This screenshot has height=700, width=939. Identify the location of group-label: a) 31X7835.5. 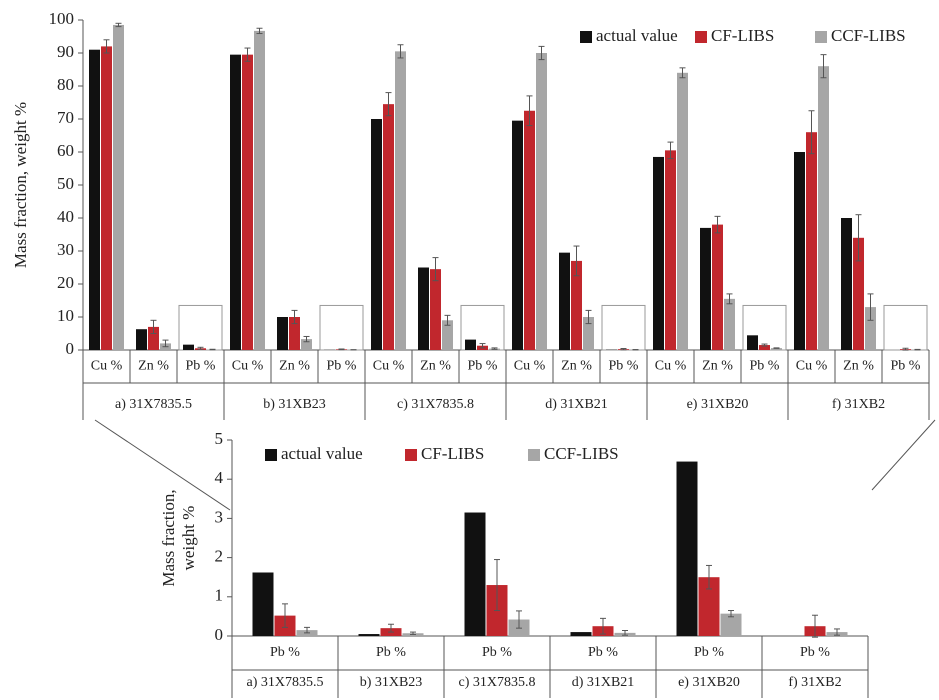
(285, 682).